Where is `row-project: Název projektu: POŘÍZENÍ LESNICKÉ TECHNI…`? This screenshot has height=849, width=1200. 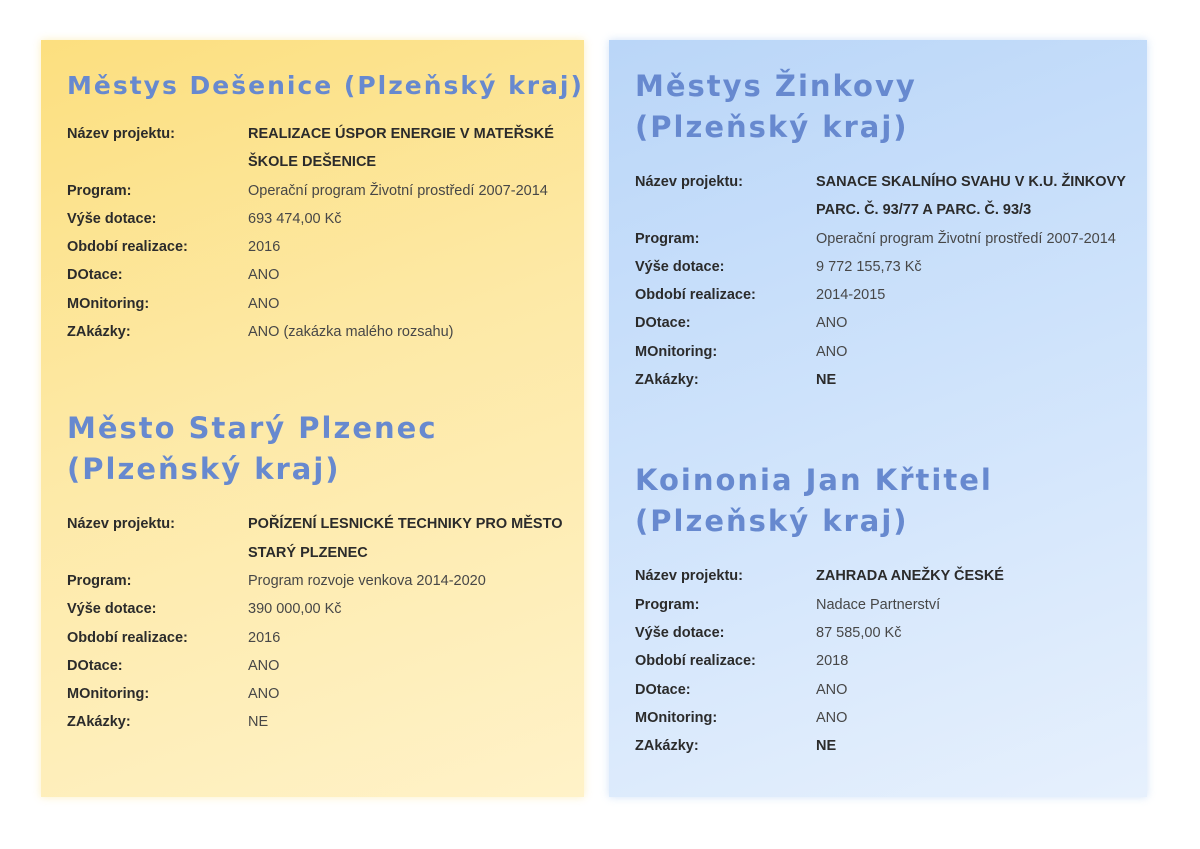
row-project: Název projektu: POŘÍZENÍ LESNICKÉ TECHNI… is located at coordinates (325, 538).